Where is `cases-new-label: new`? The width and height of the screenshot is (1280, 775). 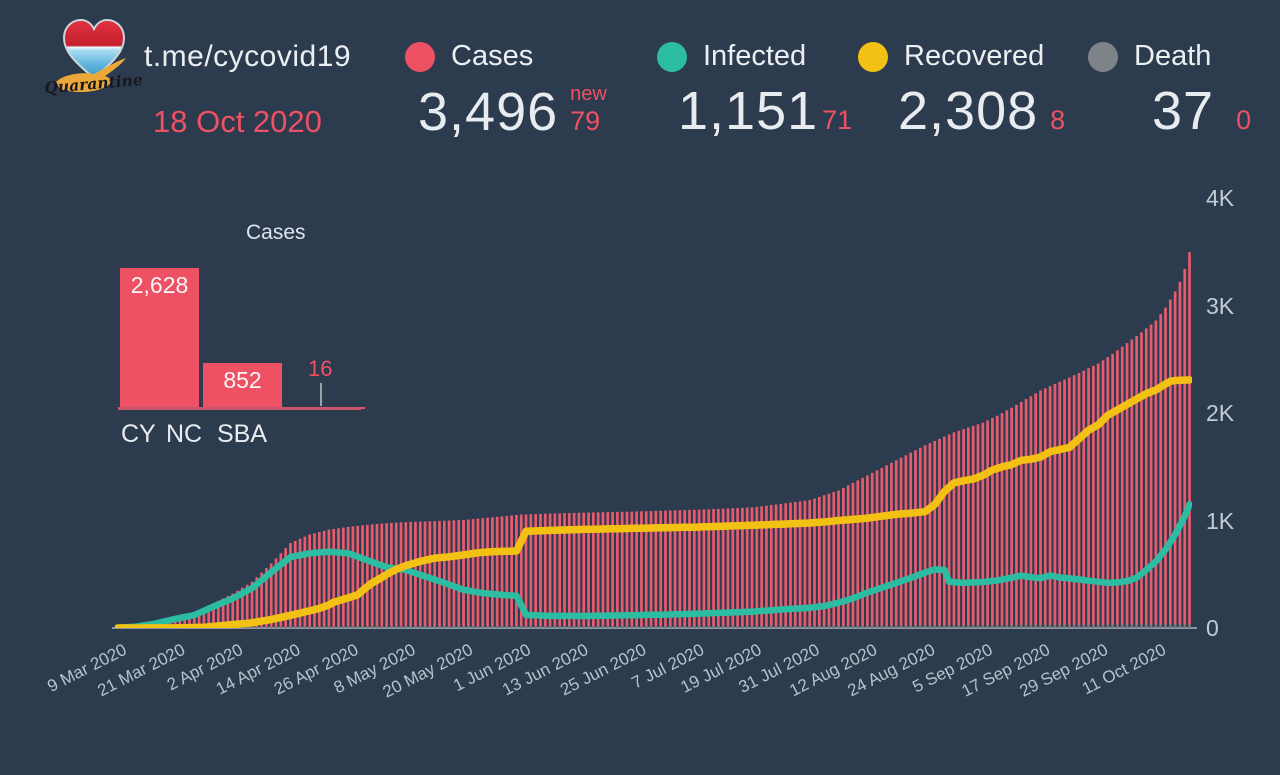
cases-new-label: new is located at coordinates (588, 94).